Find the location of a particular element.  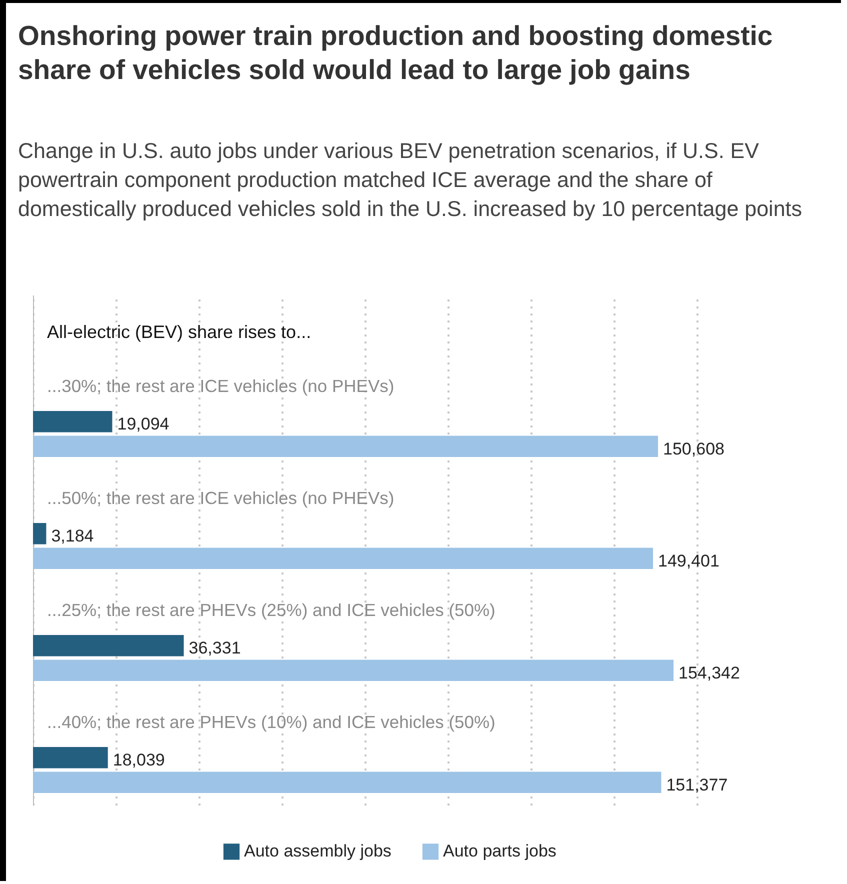

data-label: 154,342 is located at coordinates (709, 672).